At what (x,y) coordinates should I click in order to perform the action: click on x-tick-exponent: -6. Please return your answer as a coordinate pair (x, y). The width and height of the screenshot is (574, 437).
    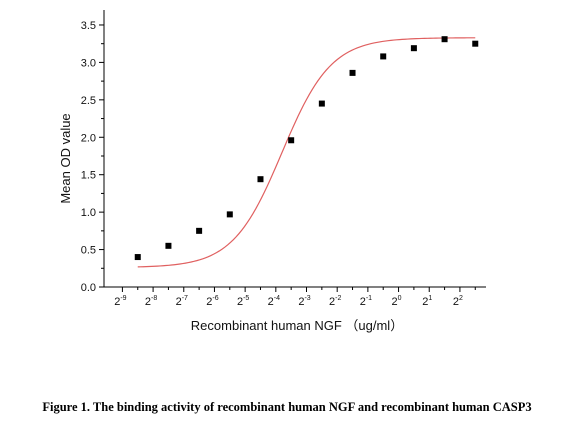
    Looking at the image, I should click on (215, 298).